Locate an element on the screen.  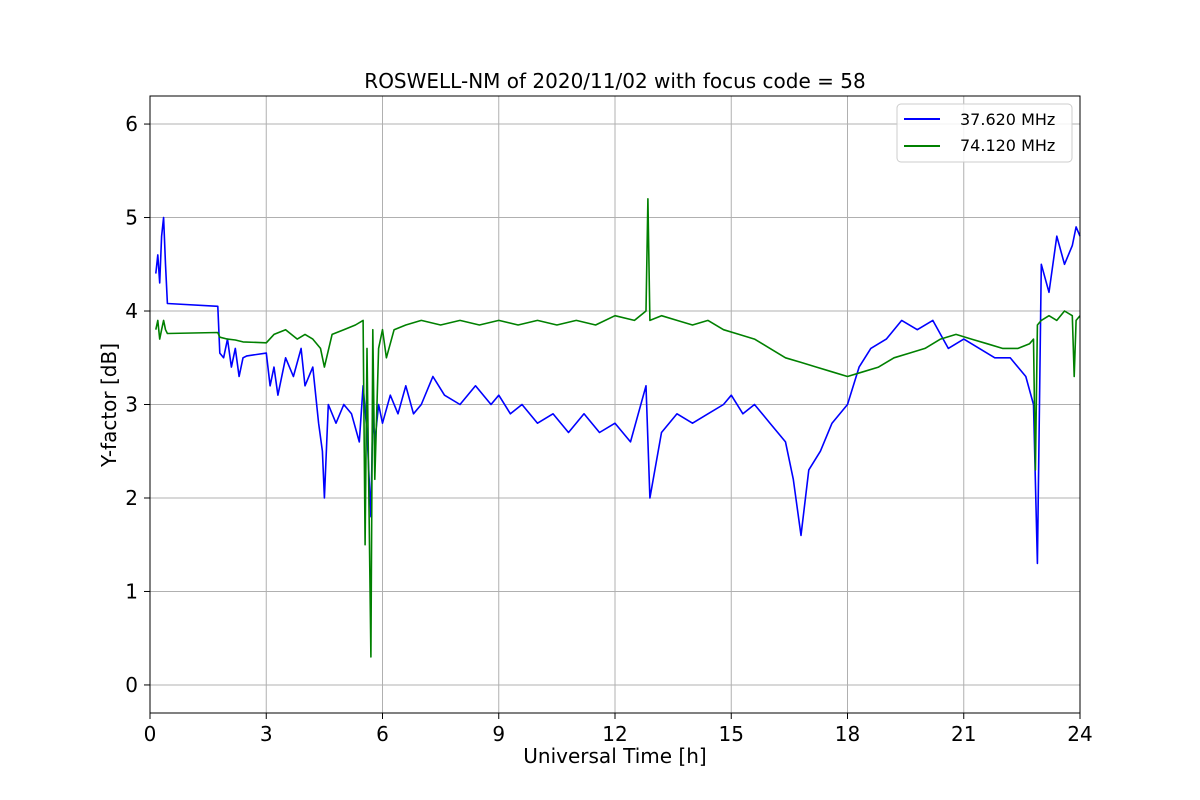
legend-box is located at coordinates (984, 133).